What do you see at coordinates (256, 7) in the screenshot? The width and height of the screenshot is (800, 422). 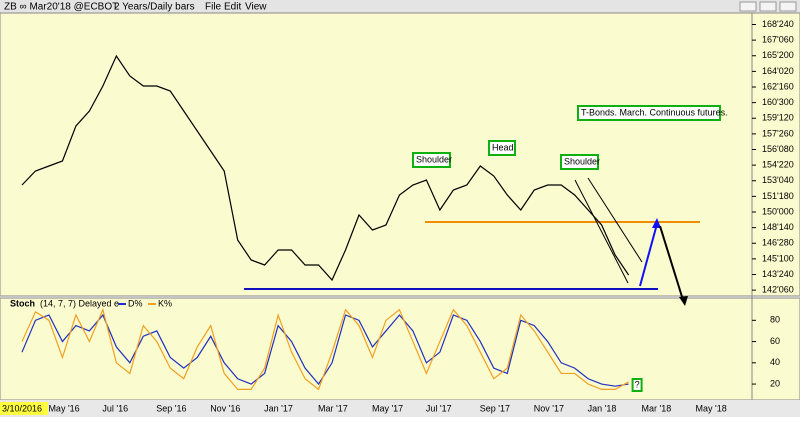 I see `menu-view: View` at bounding box center [256, 7].